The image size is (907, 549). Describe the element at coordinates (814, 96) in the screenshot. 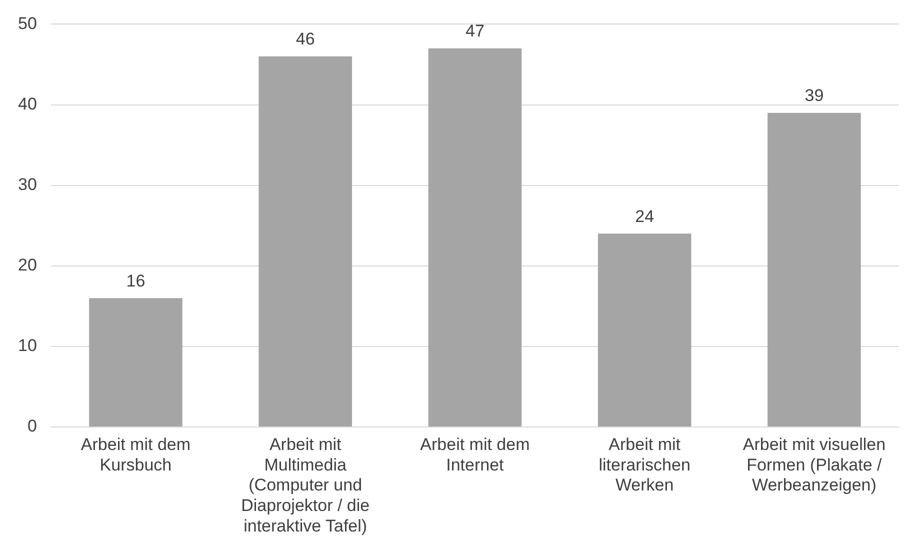

I see `data-label: 39` at that location.